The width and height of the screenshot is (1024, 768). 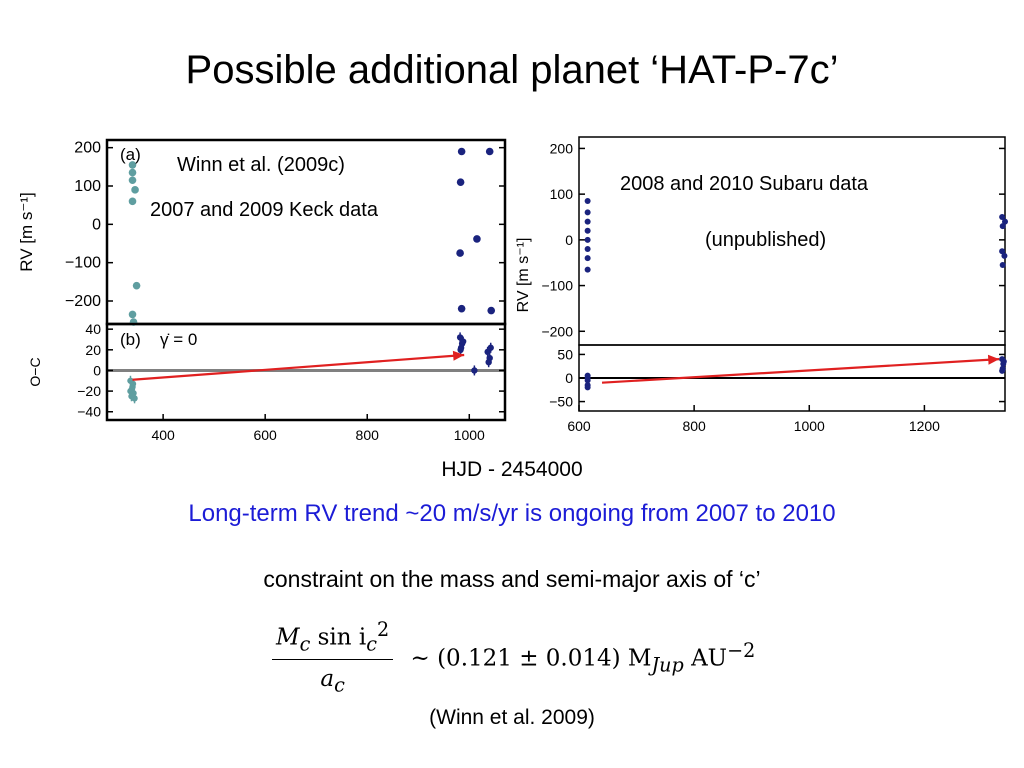 I want to click on left-oc-ylabel: O−C, so click(x=35, y=371).